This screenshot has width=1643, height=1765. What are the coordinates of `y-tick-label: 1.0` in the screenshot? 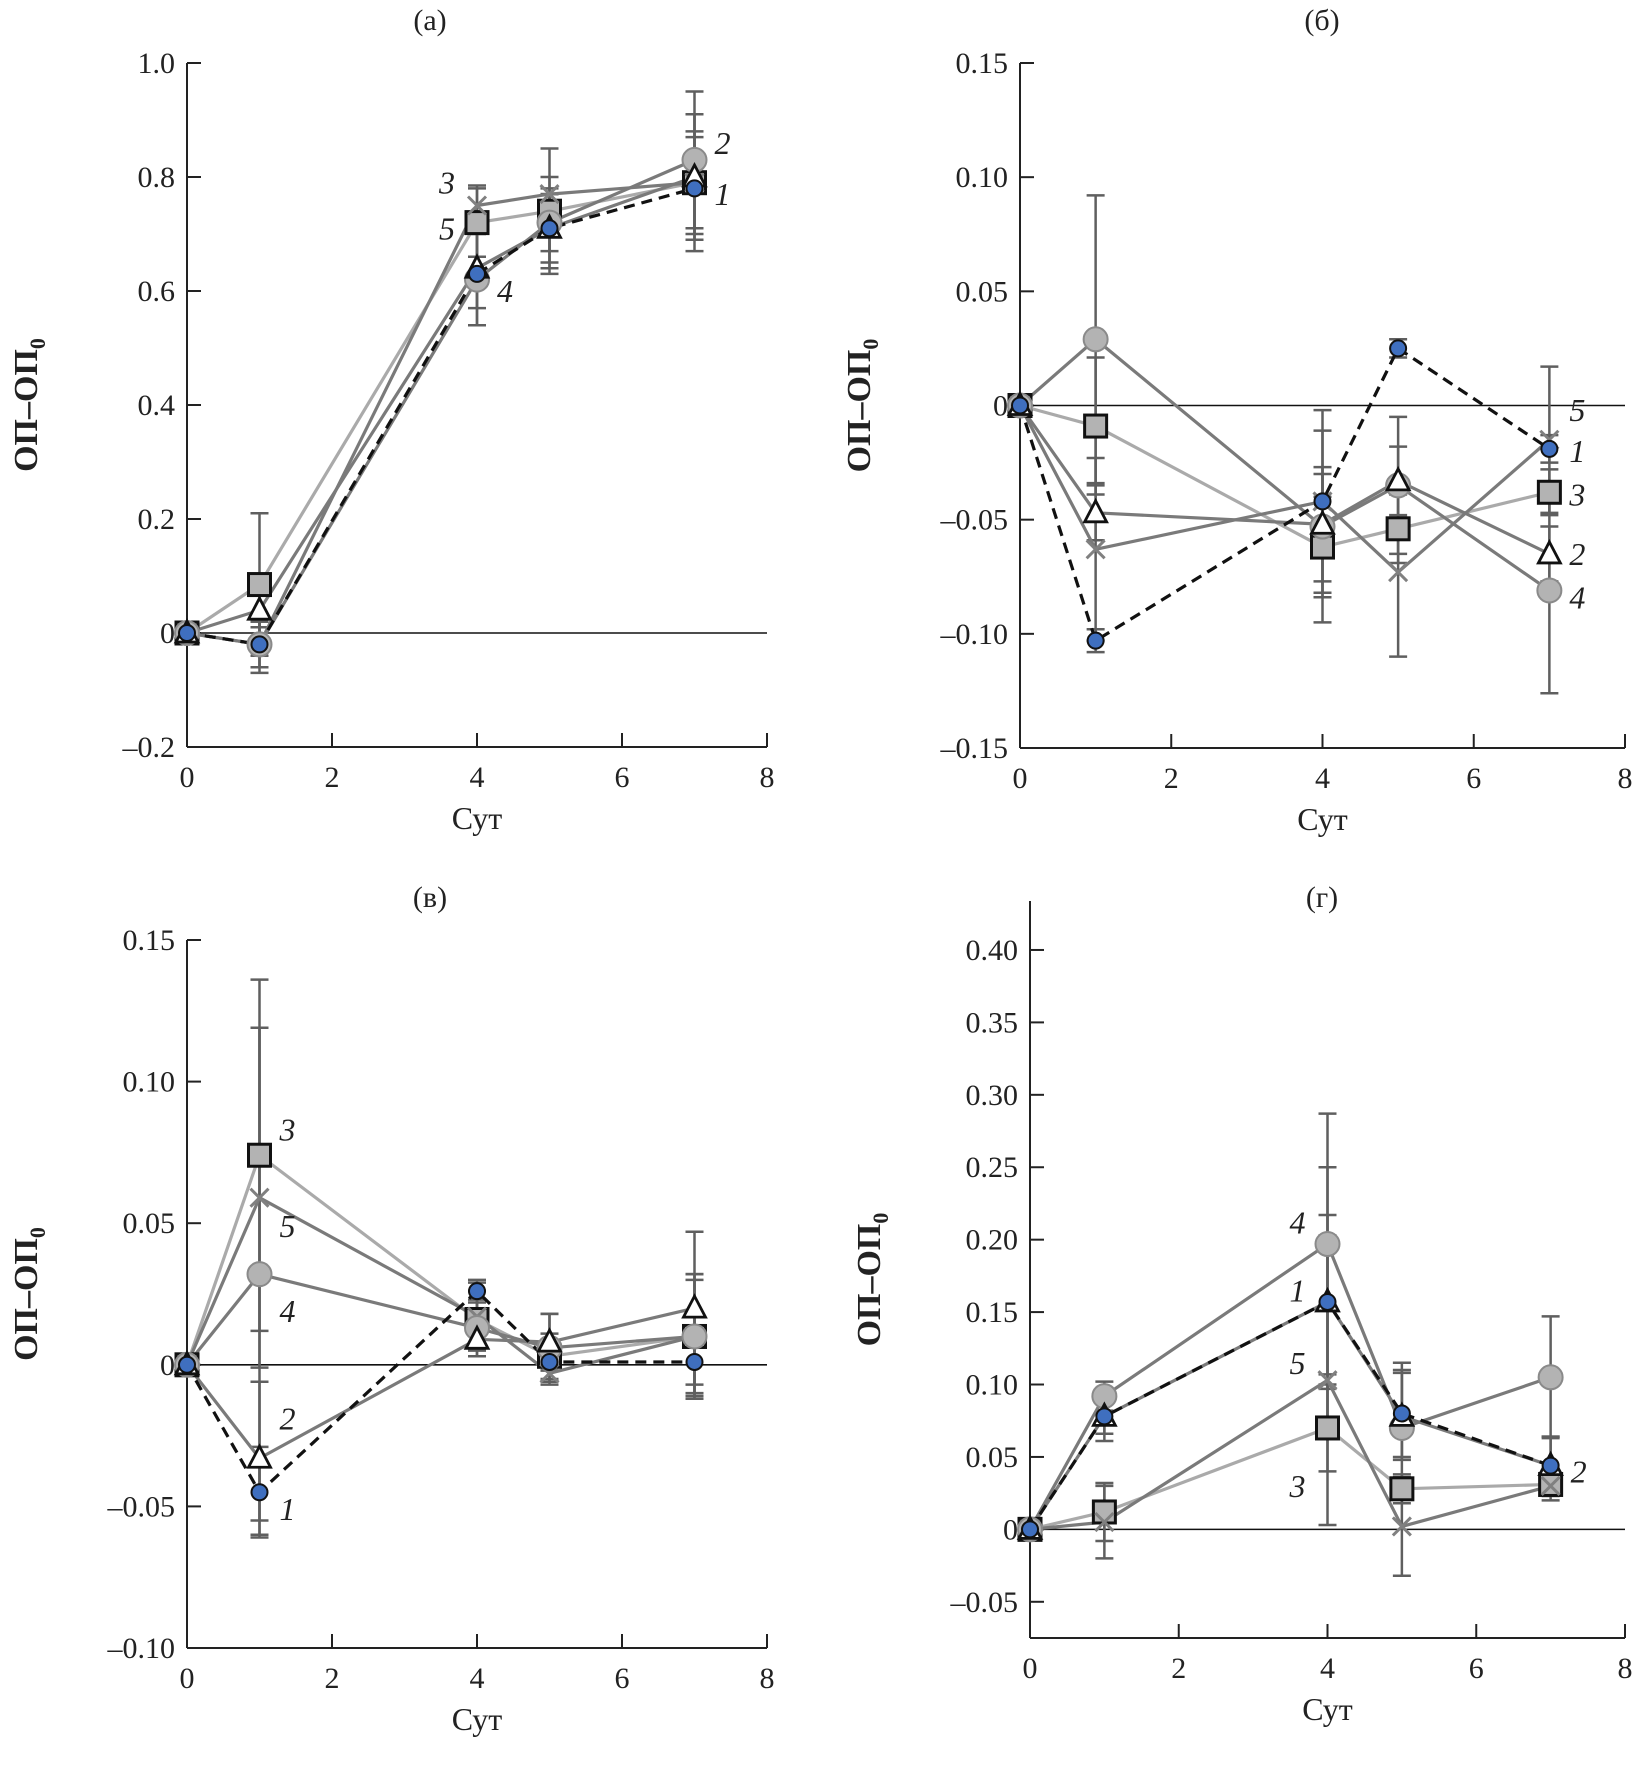 It's located at (157, 63).